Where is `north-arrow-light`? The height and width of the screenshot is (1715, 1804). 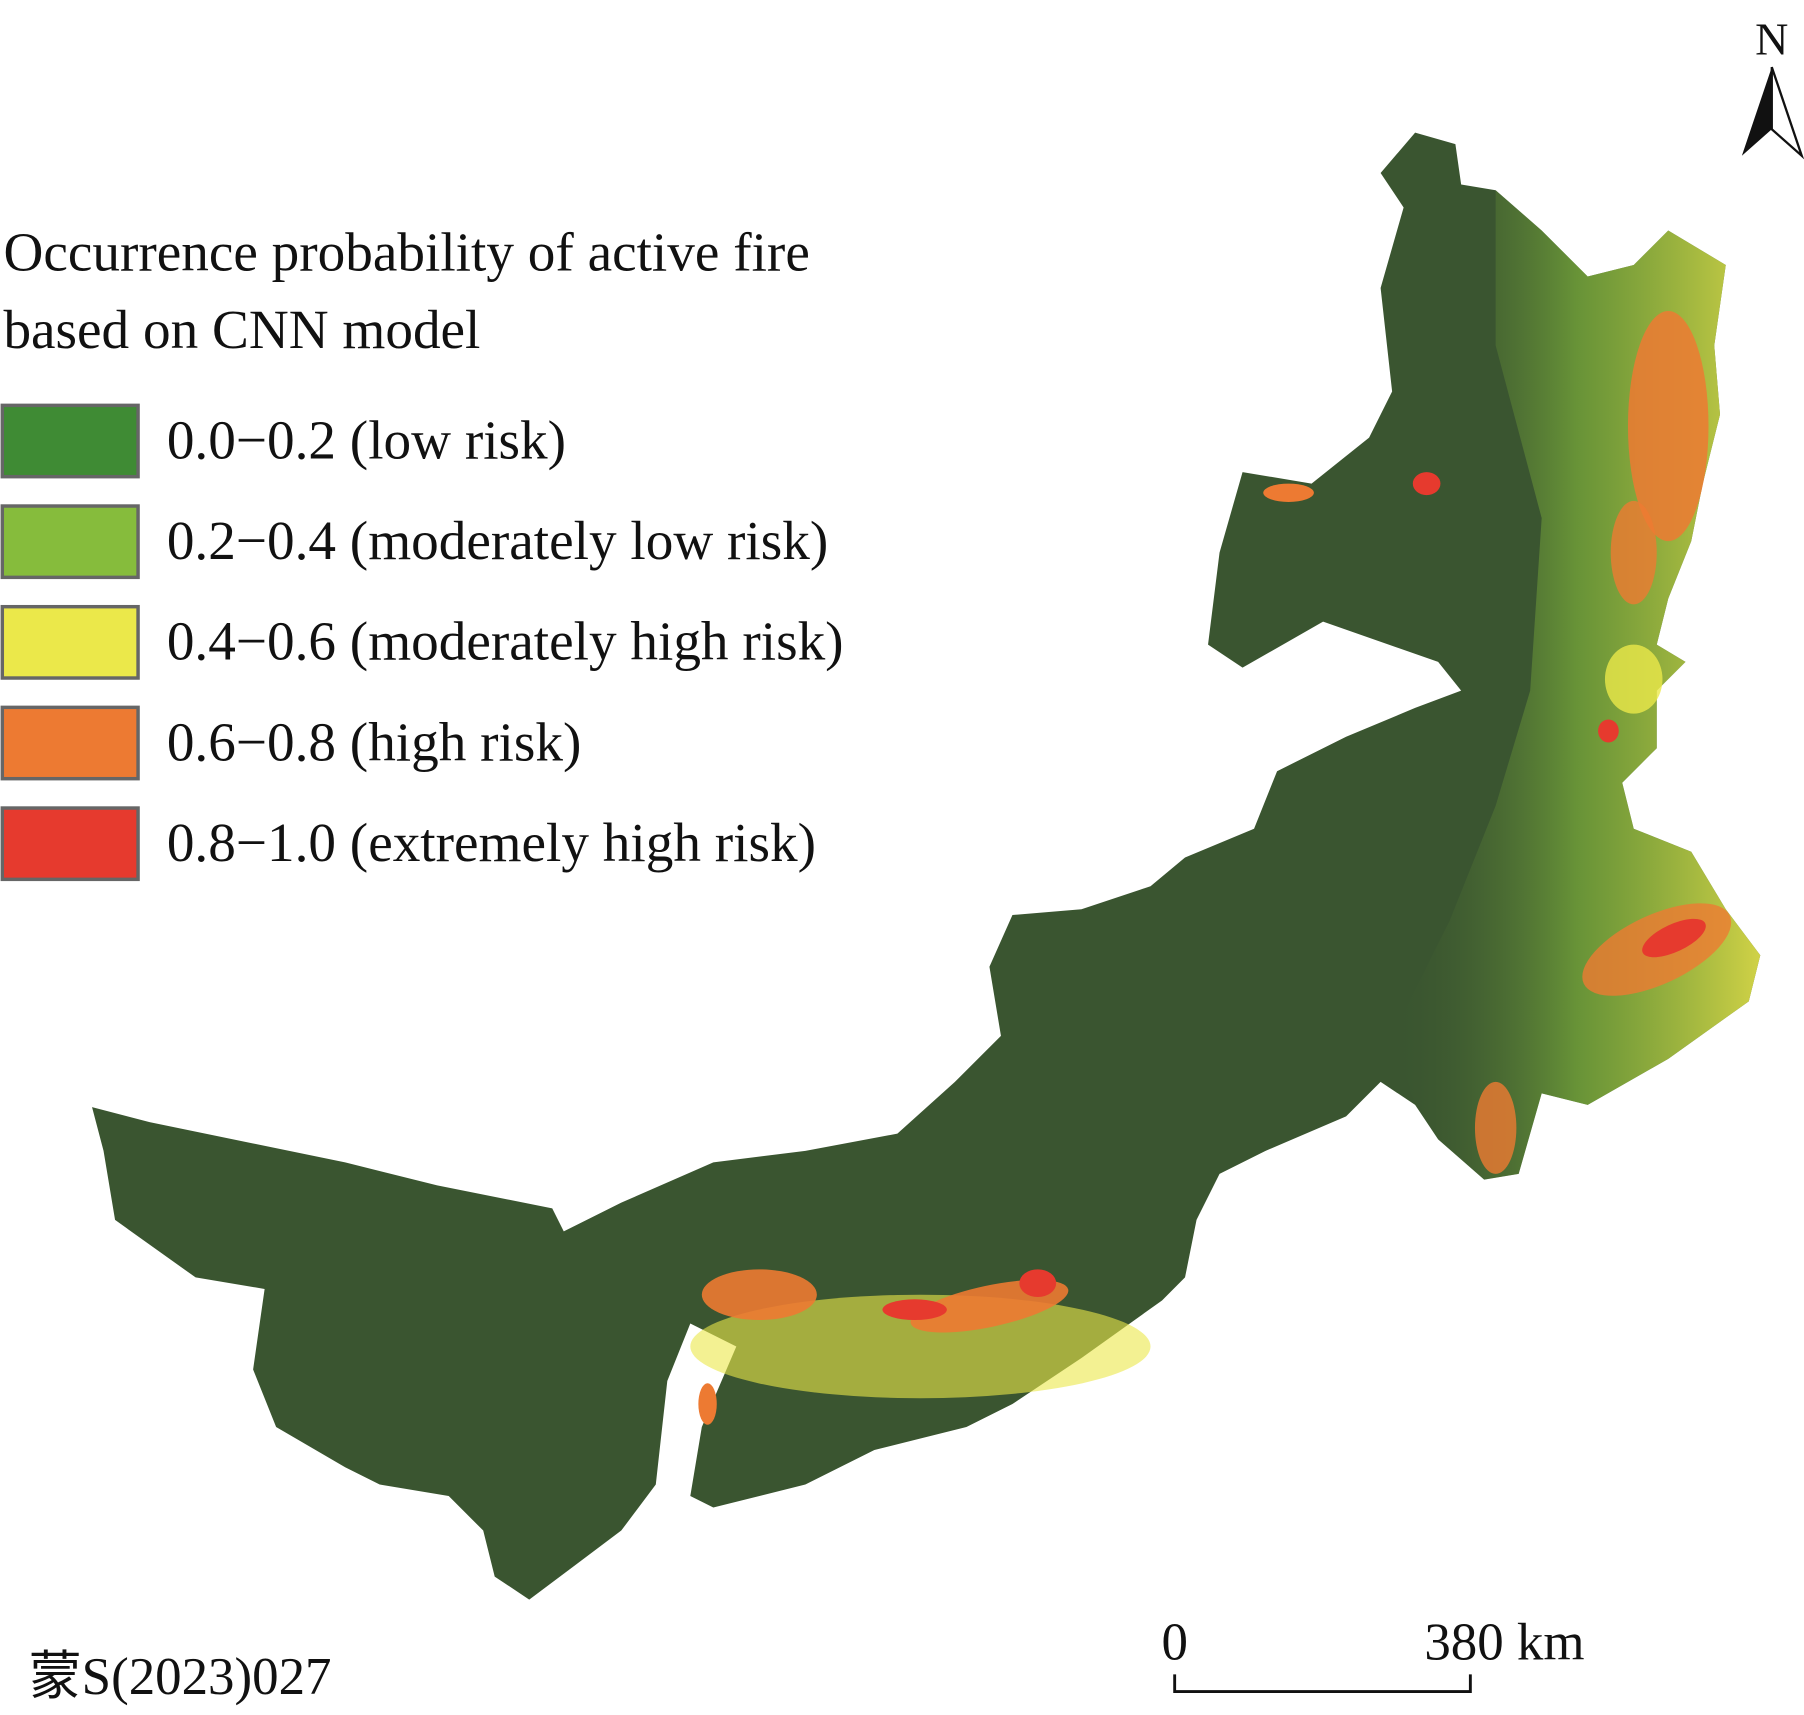 north-arrow-light is located at coordinates (1787, 113).